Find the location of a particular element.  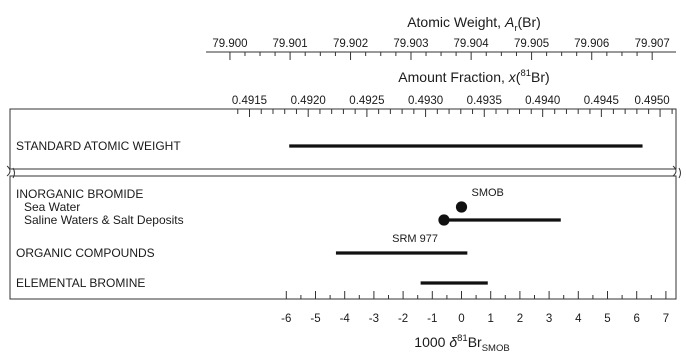

delta-axis-title: 1000 δ81BrSMOB is located at coordinates (461, 343).